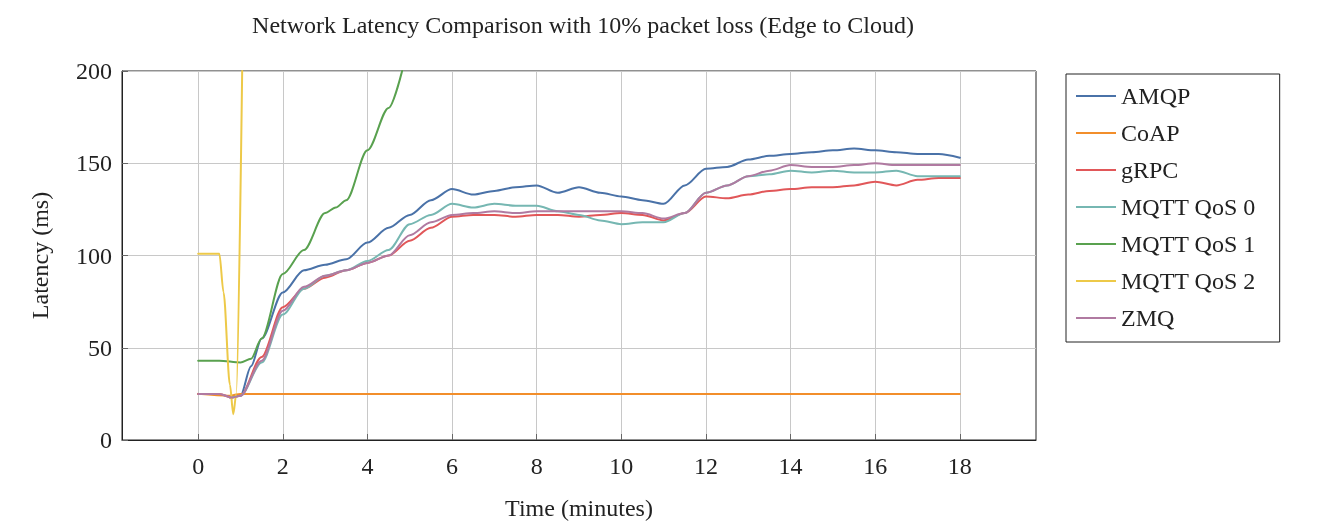  What do you see at coordinates (100, 347) in the screenshot?
I see `y-tick-label: 50` at bounding box center [100, 347].